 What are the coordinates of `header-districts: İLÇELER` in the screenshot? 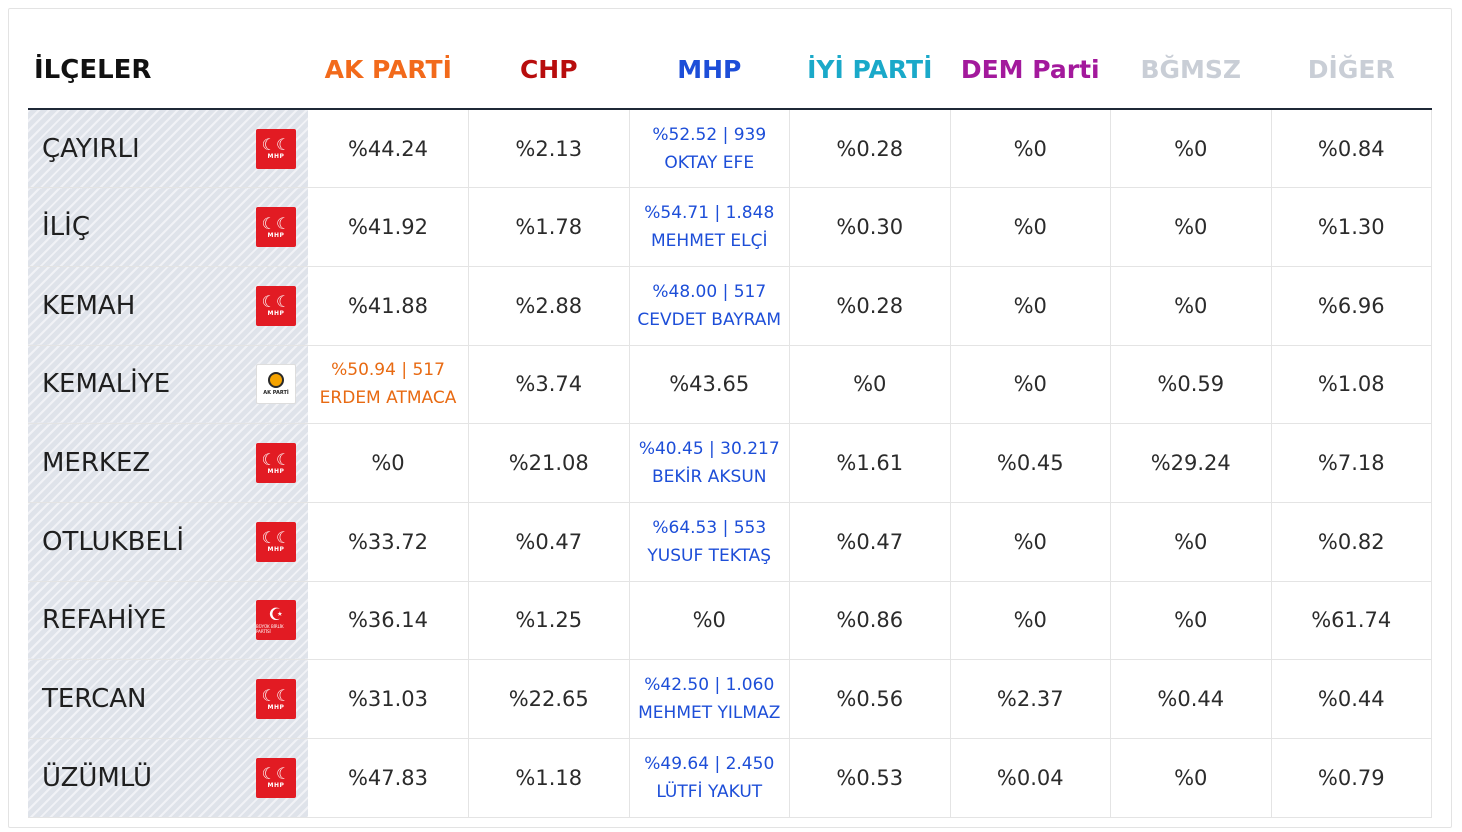 It's located at (168, 70).